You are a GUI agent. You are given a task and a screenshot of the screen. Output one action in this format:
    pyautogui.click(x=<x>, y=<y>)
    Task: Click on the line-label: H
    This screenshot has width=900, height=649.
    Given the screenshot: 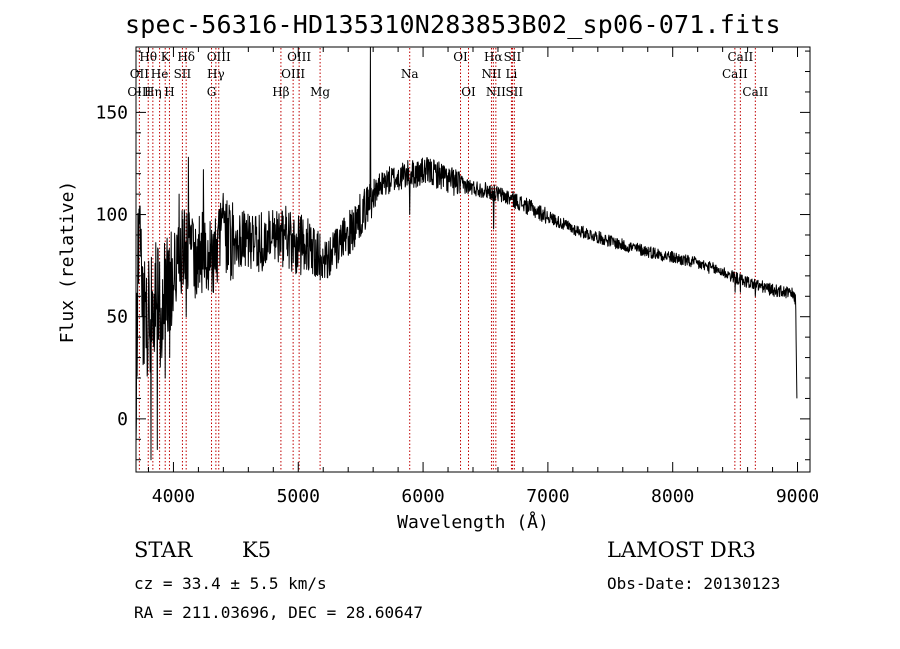 What is the action you would take?
    pyautogui.click(x=169, y=92)
    